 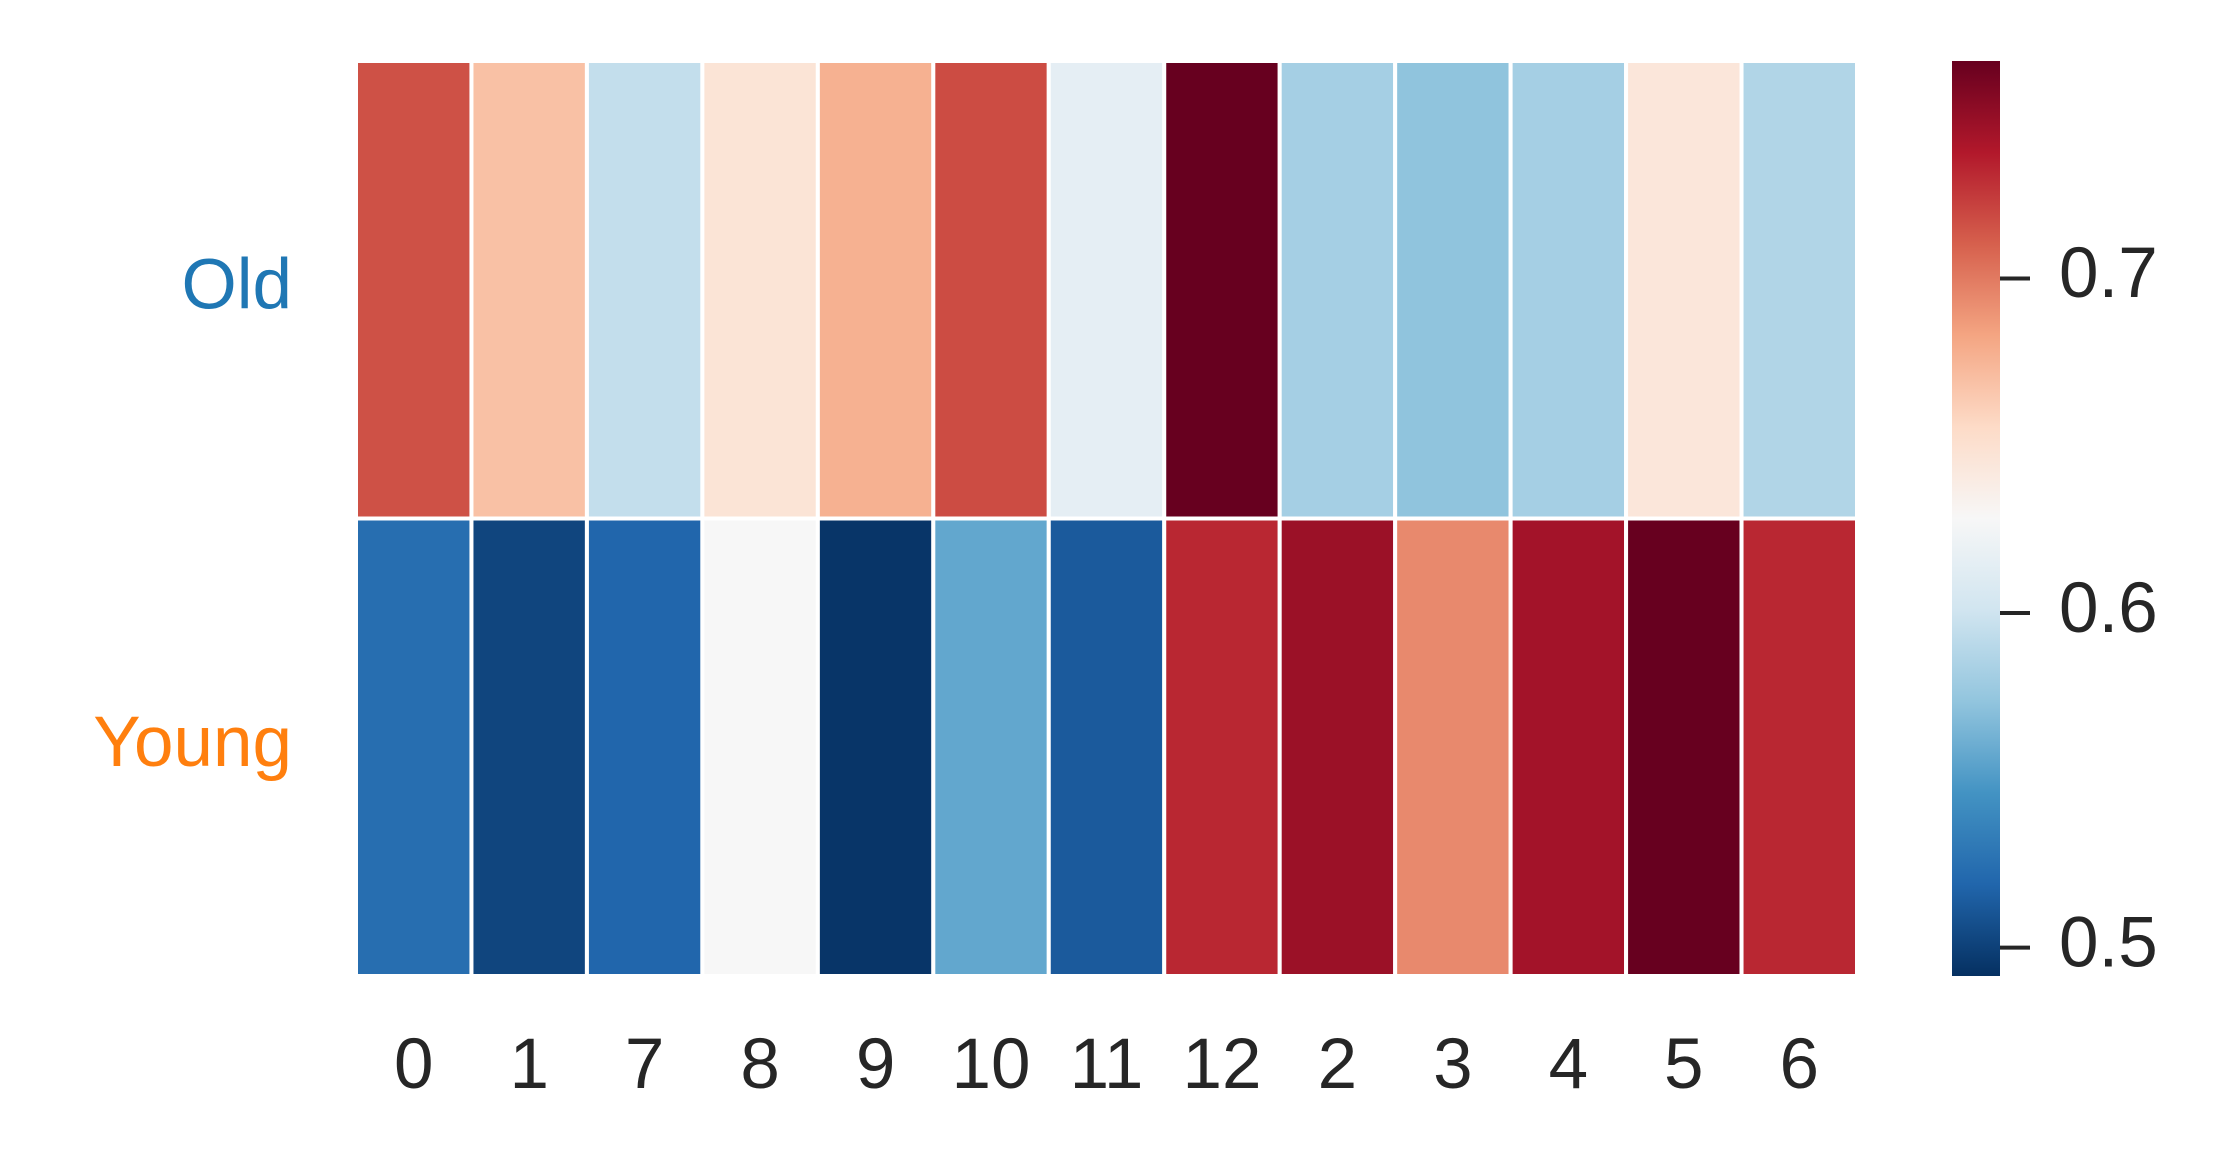 What do you see at coordinates (1221, 1064) in the screenshot?
I see `x-tick-label: 12` at bounding box center [1221, 1064].